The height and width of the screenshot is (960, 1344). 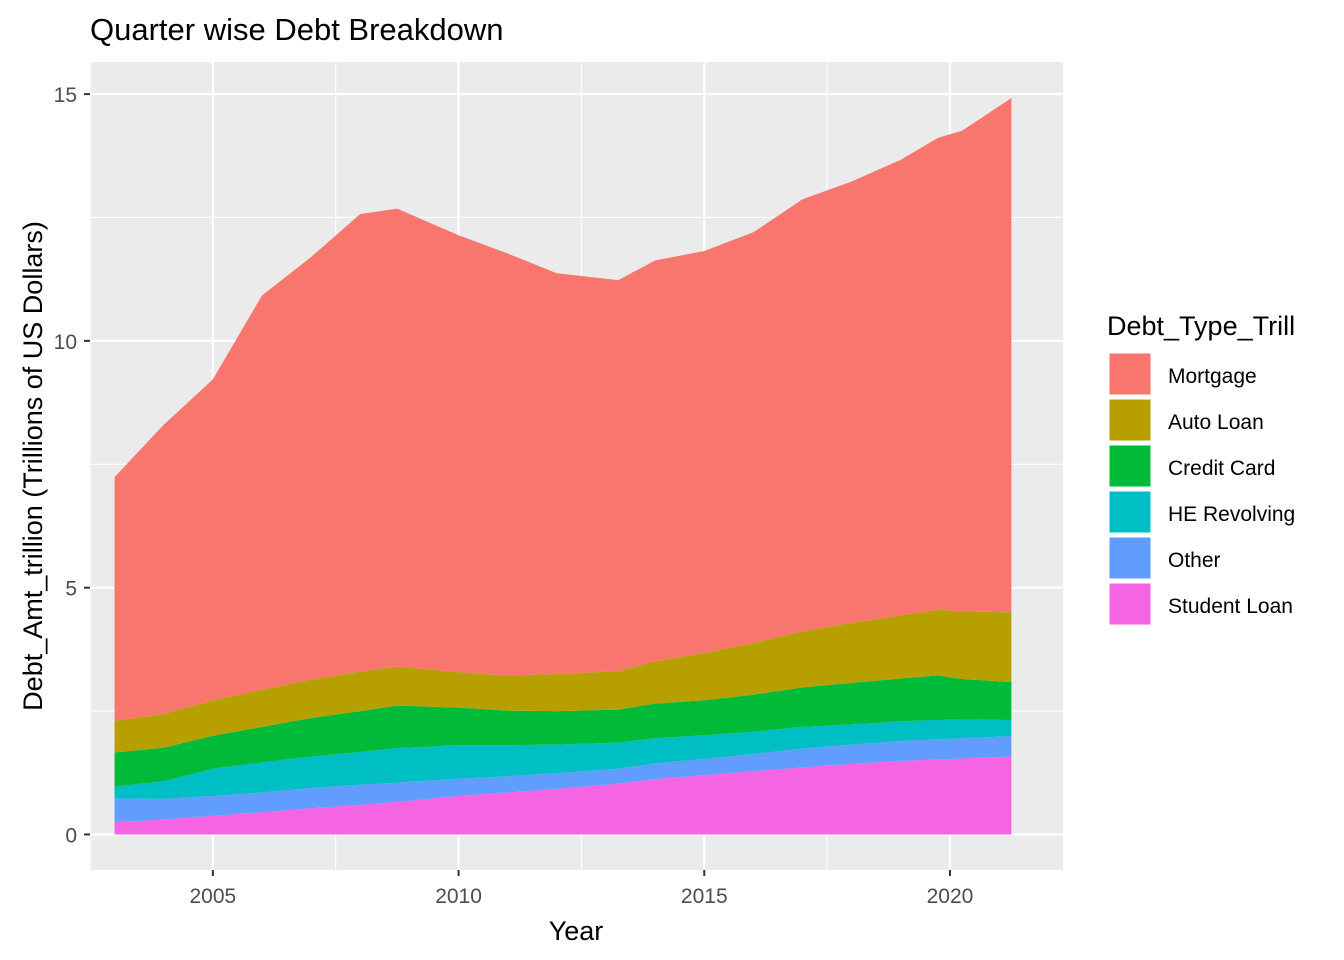 I want to click on legend-key-credit-card, so click(x=1130, y=466).